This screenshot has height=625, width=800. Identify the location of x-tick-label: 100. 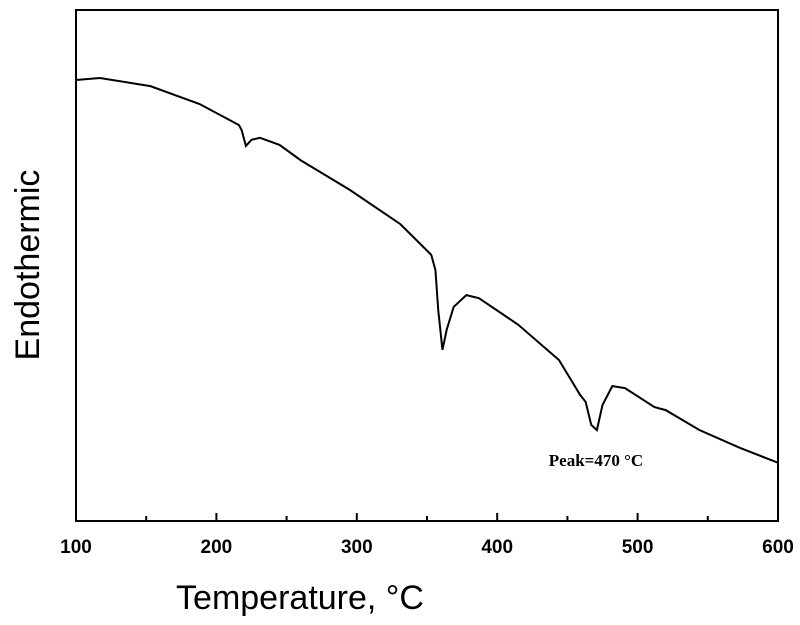
(76, 547).